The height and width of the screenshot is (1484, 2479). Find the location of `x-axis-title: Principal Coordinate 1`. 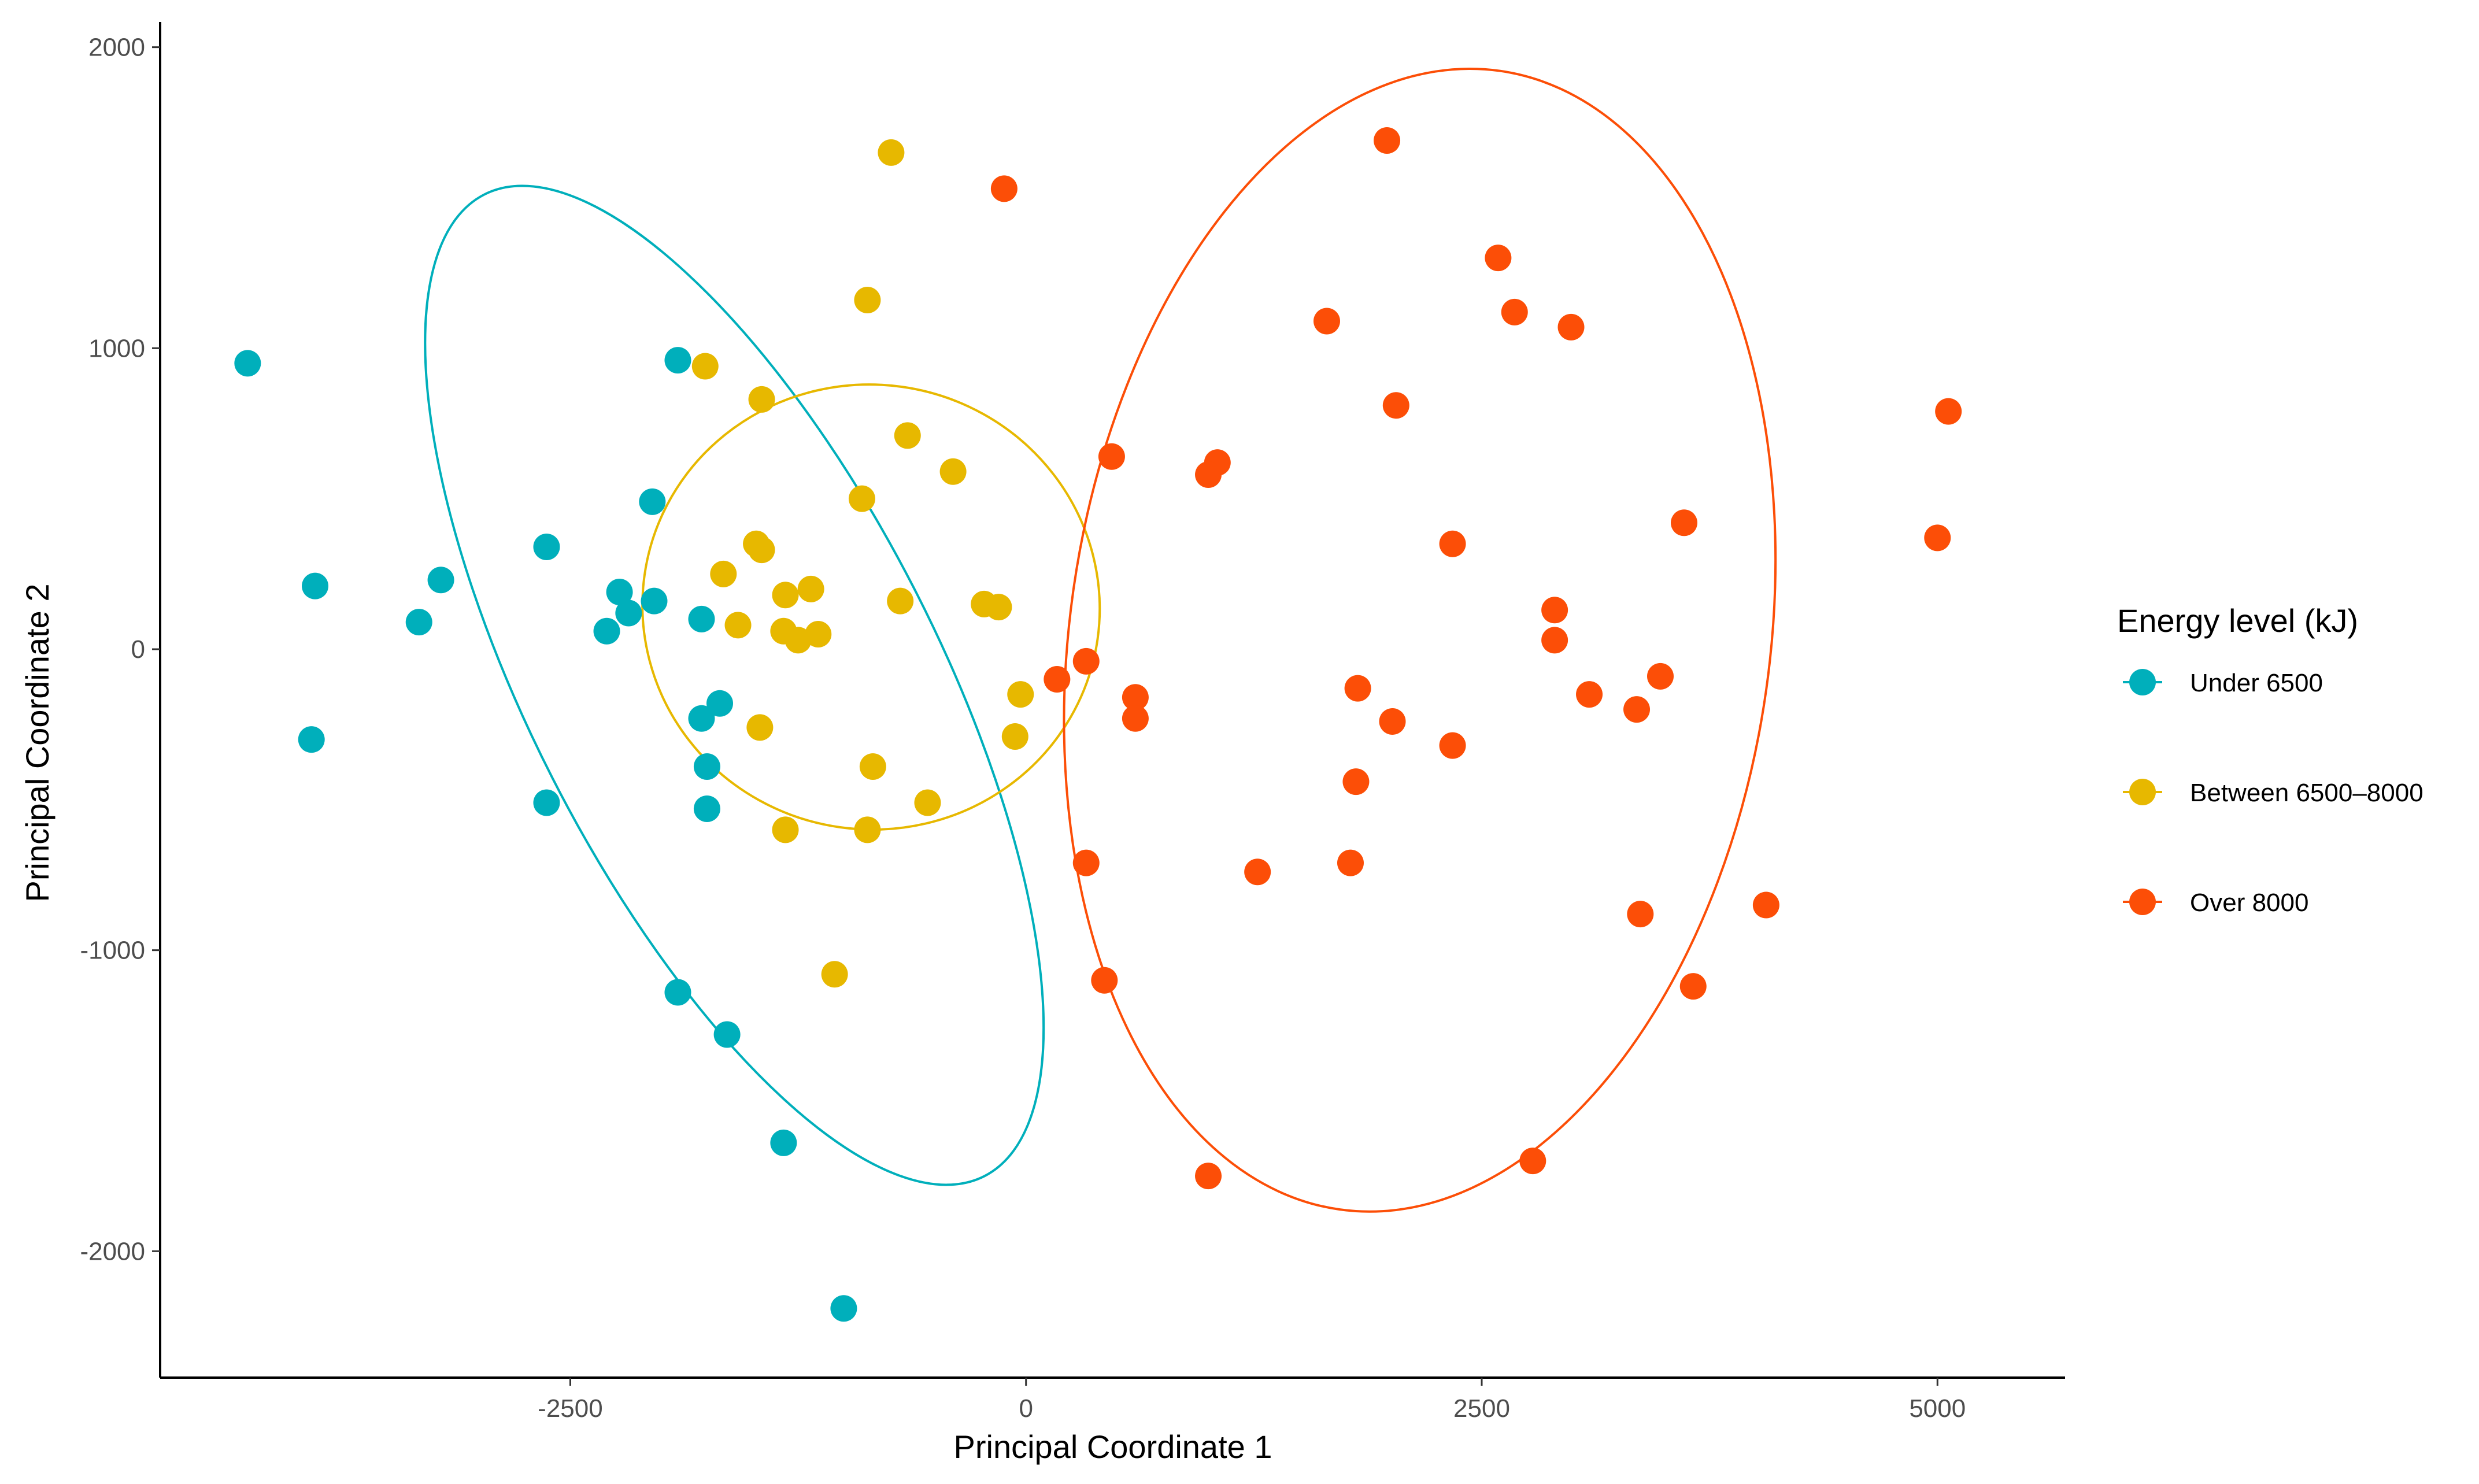

x-axis-title: Principal Coordinate 1 is located at coordinates (1113, 1447).